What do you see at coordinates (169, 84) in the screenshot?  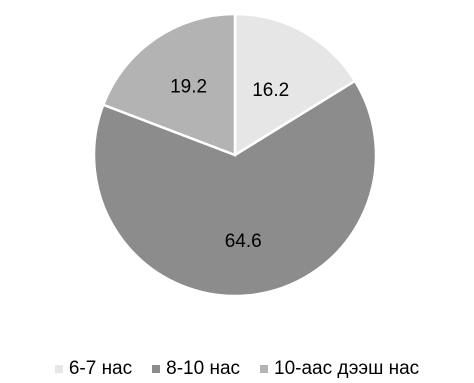 I see `slice-10-plus` at bounding box center [169, 84].